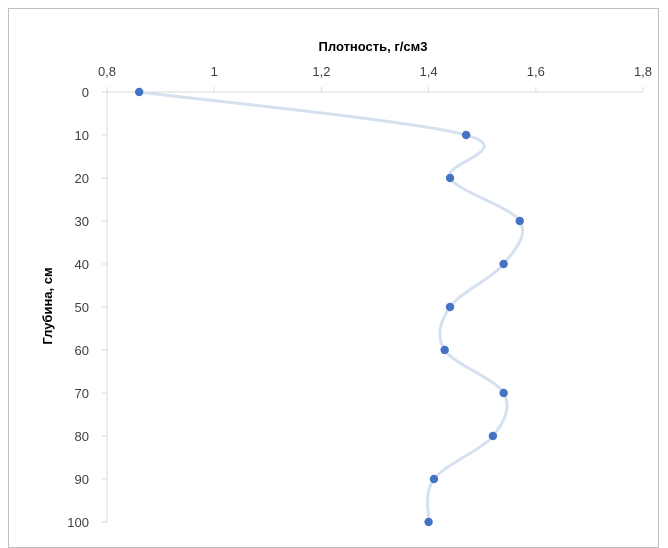 Image resolution: width=668 pixels, height=548 pixels. I want to click on y-tick-label: 60, so click(82, 350).